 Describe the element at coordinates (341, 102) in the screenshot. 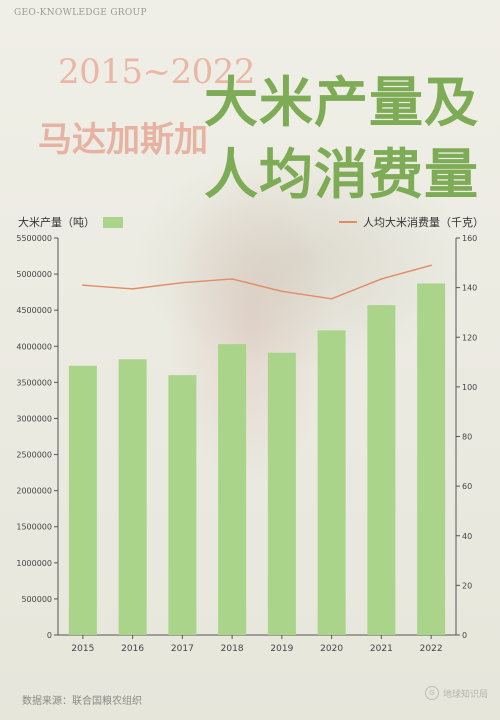

I see `title-line-1: 大米产量及` at that location.